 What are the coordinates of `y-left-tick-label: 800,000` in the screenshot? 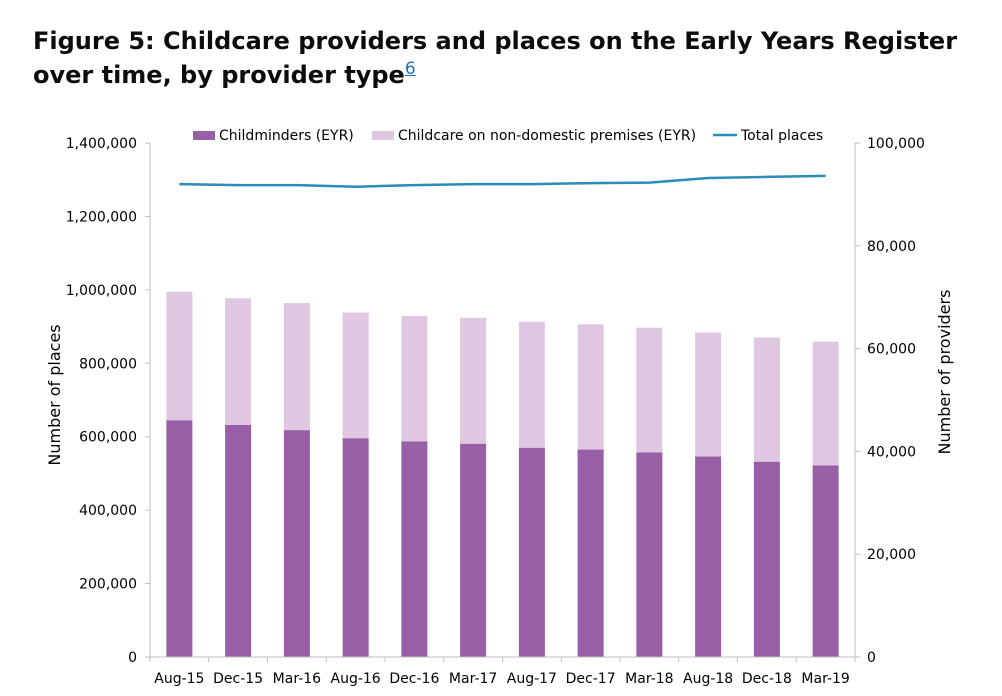 It's located at (108, 364).